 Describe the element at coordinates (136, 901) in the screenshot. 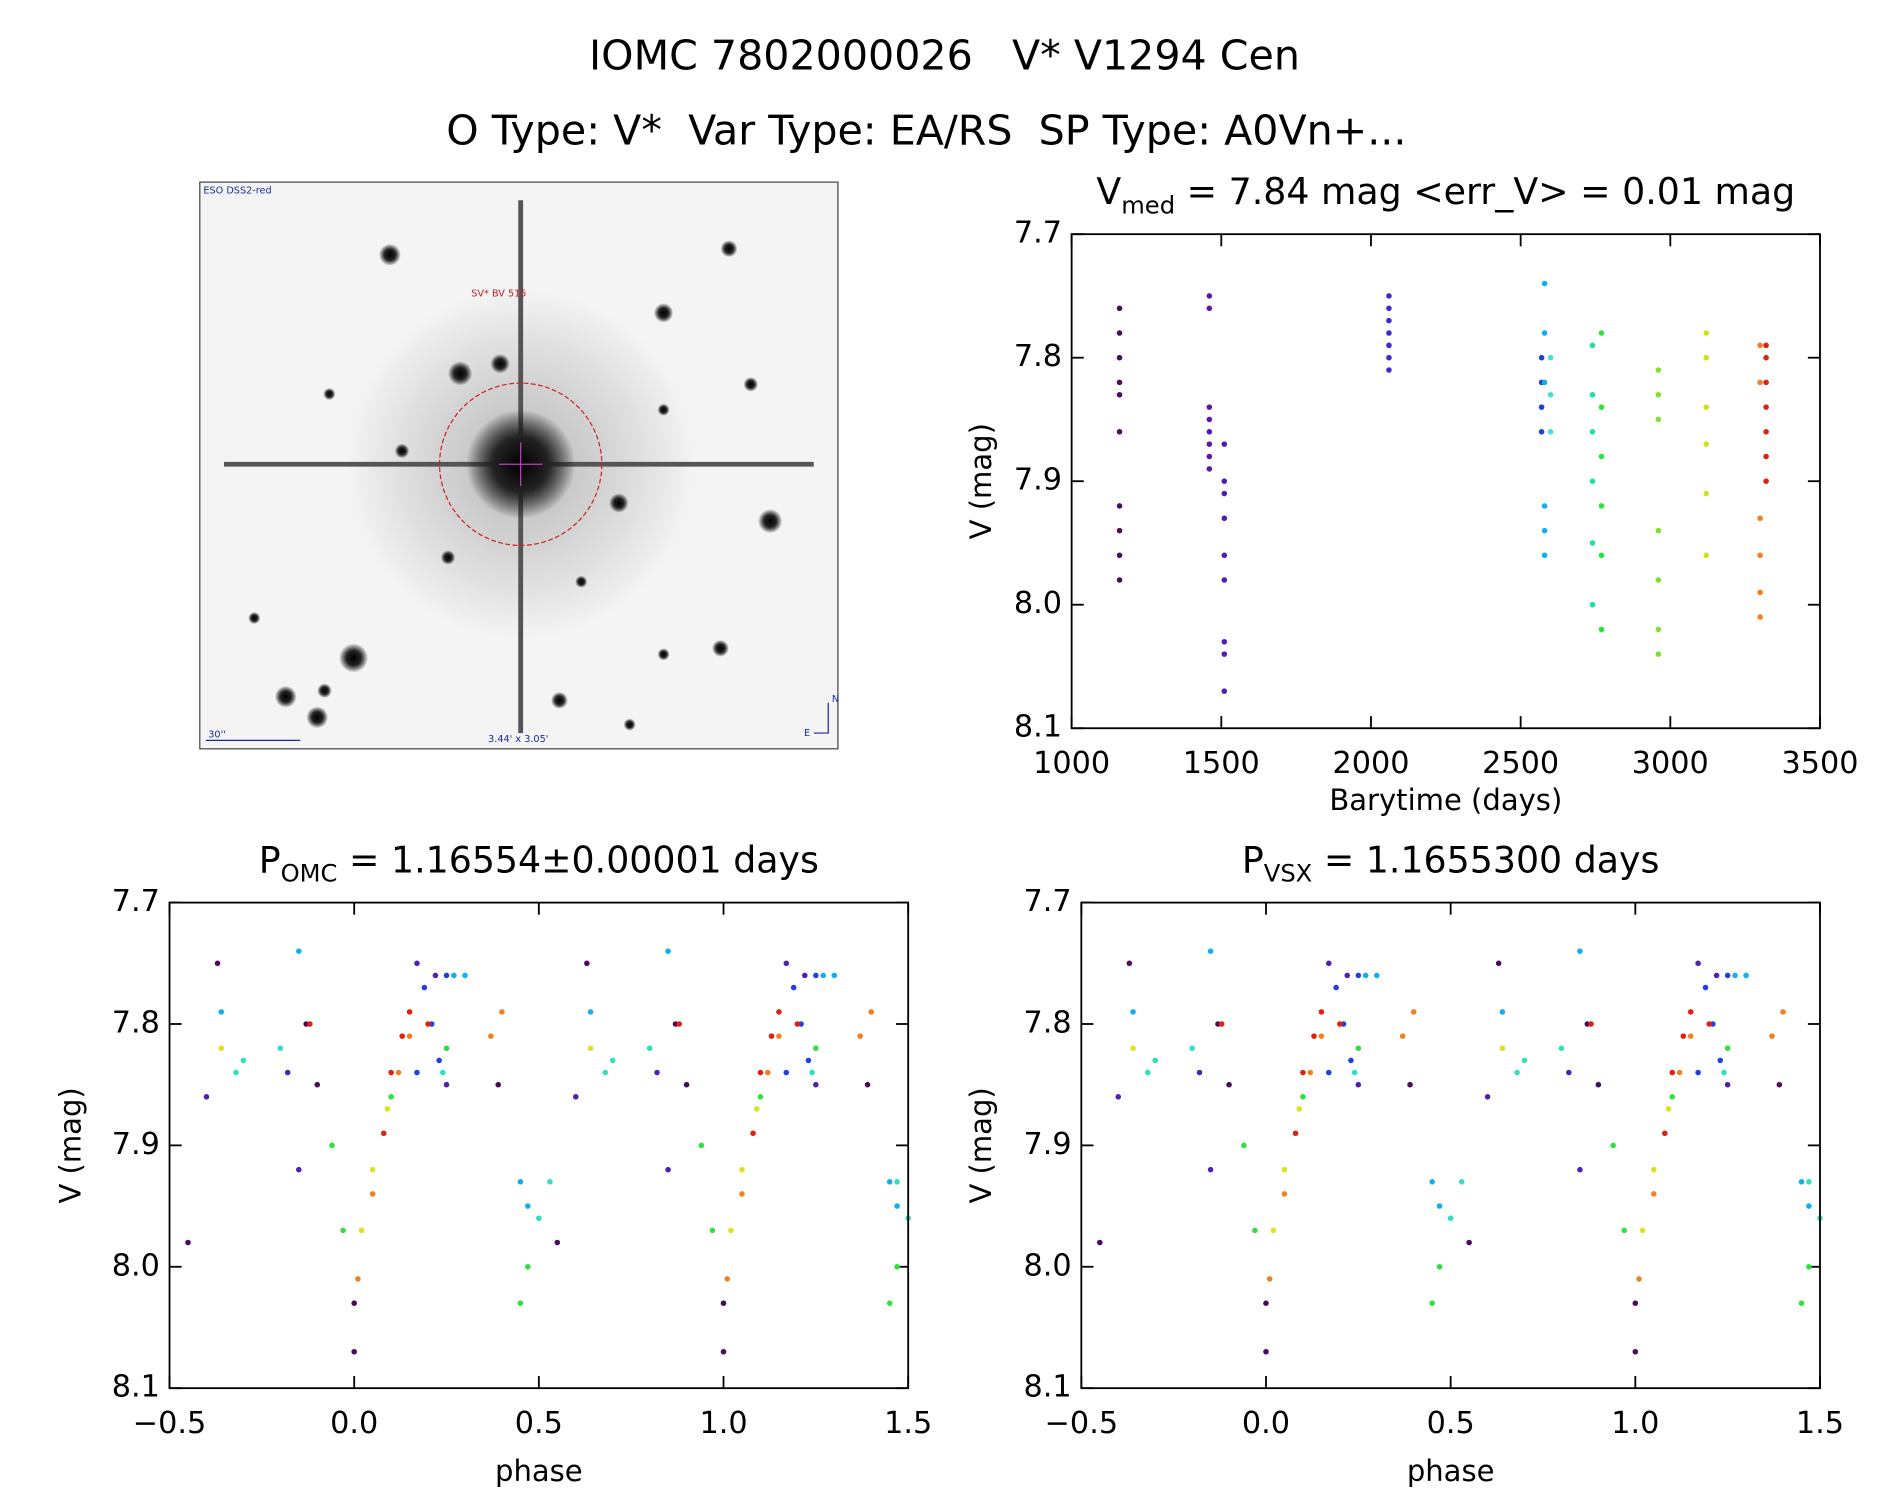

I see `y-tick-label: 7.7` at that location.